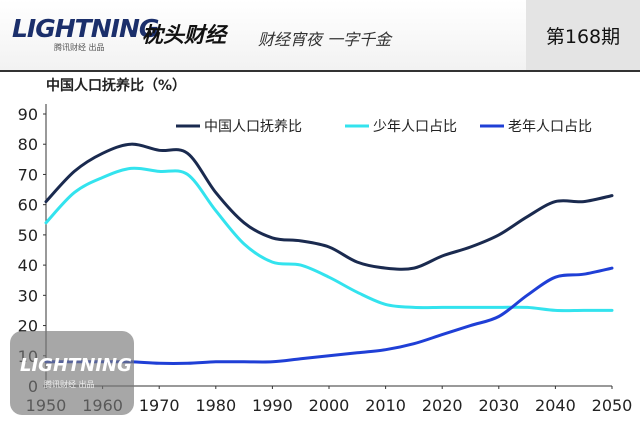 Image resolution: width=640 pixels, height=424 pixels. What do you see at coordinates (320, 71) in the screenshot?
I see `header-divider` at bounding box center [320, 71].